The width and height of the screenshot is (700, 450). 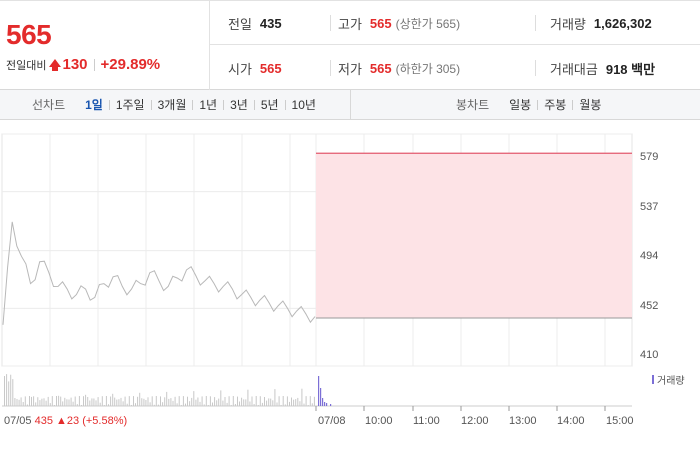 What do you see at coordinates (172, 105) in the screenshot?
I see `tab-3m: 3개월` at bounding box center [172, 105].